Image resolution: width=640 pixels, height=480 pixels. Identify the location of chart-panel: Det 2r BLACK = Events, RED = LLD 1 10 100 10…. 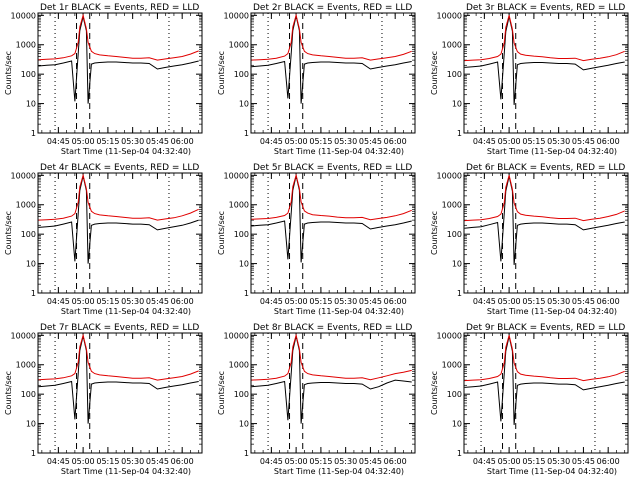
(316, 79).